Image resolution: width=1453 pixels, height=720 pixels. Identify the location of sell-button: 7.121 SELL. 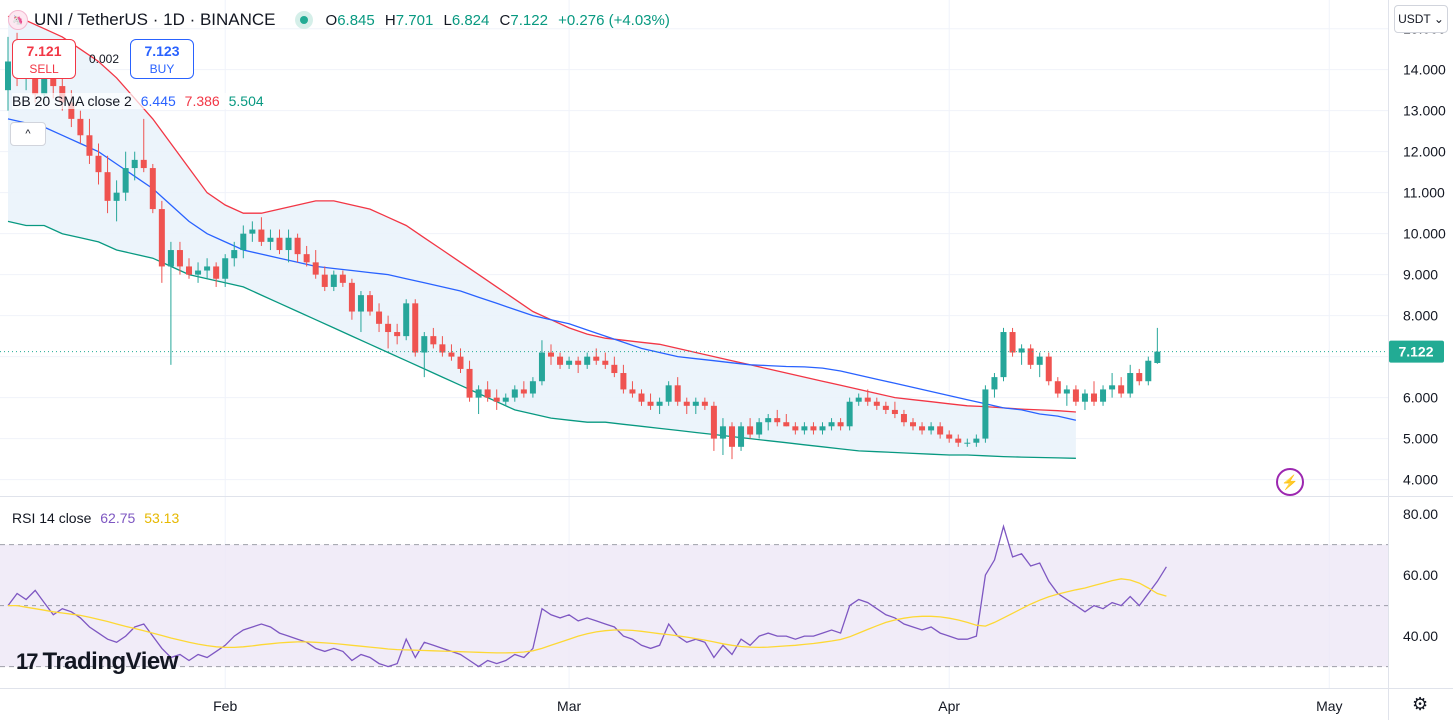
(44, 59).